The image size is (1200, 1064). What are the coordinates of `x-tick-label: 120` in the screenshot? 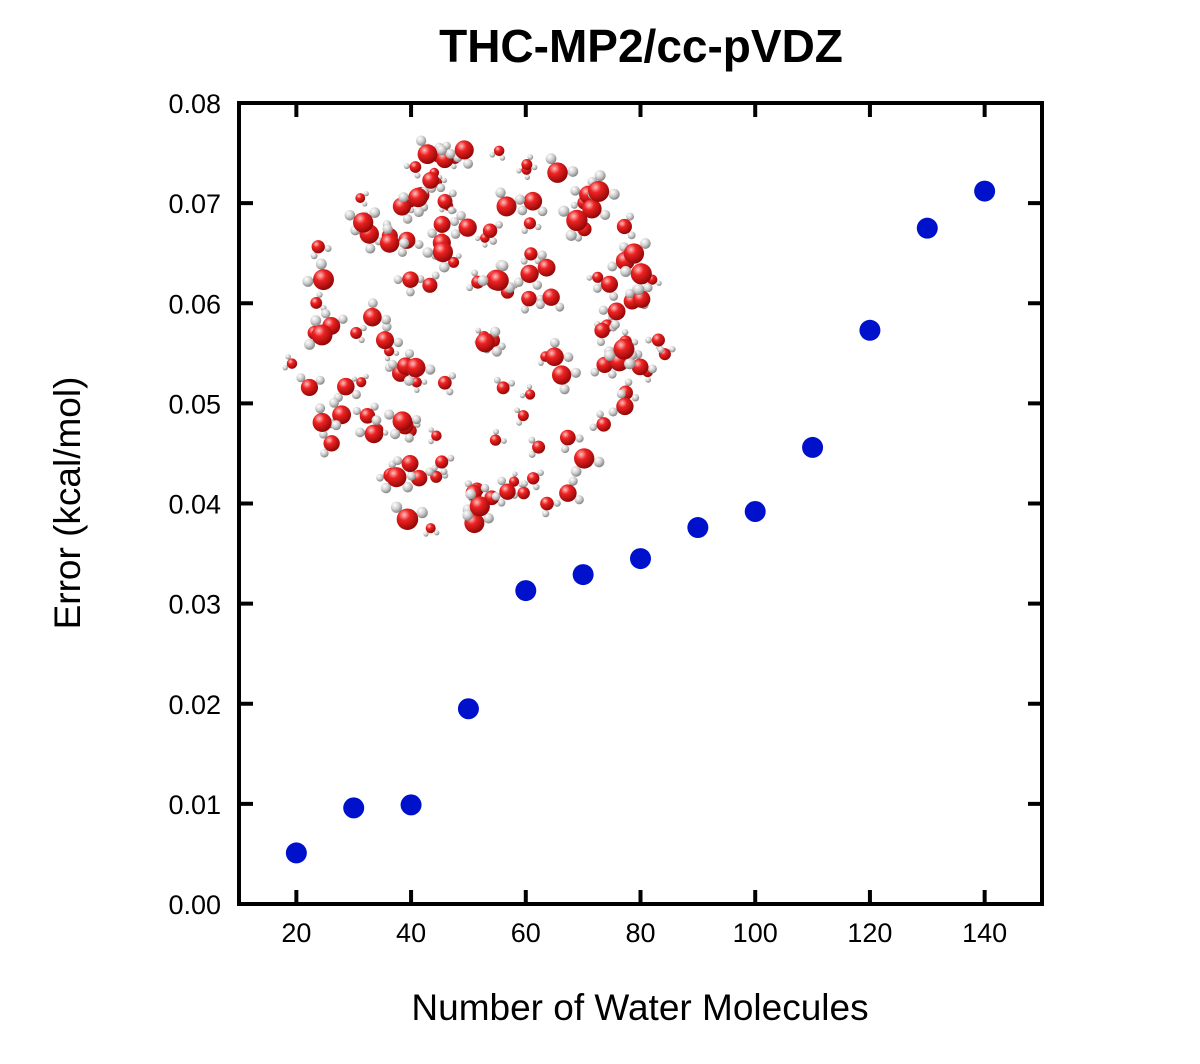 It's located at (869, 933).